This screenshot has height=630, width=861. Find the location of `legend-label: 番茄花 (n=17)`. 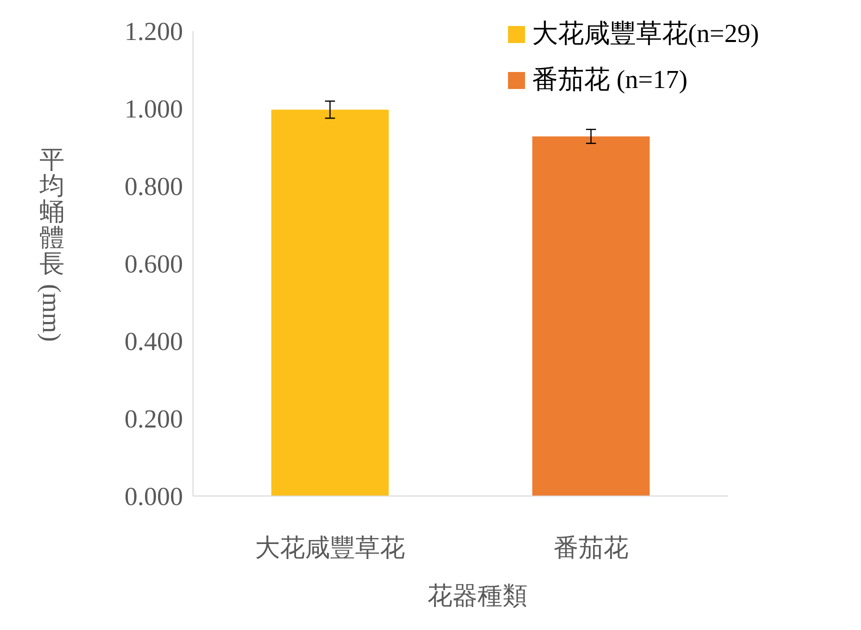

legend-label: 番茄花 (n=17) is located at coordinates (610, 79).